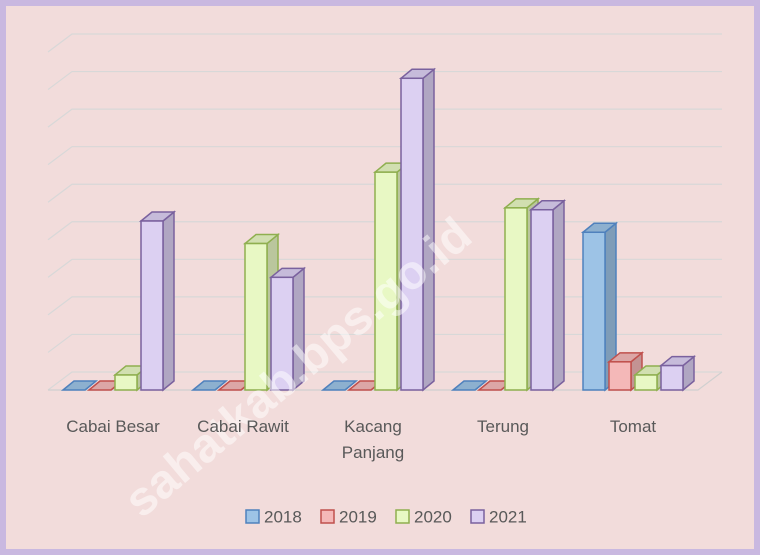 The image size is (760, 555). I want to click on x-tick-label: Tomat, so click(633, 426).